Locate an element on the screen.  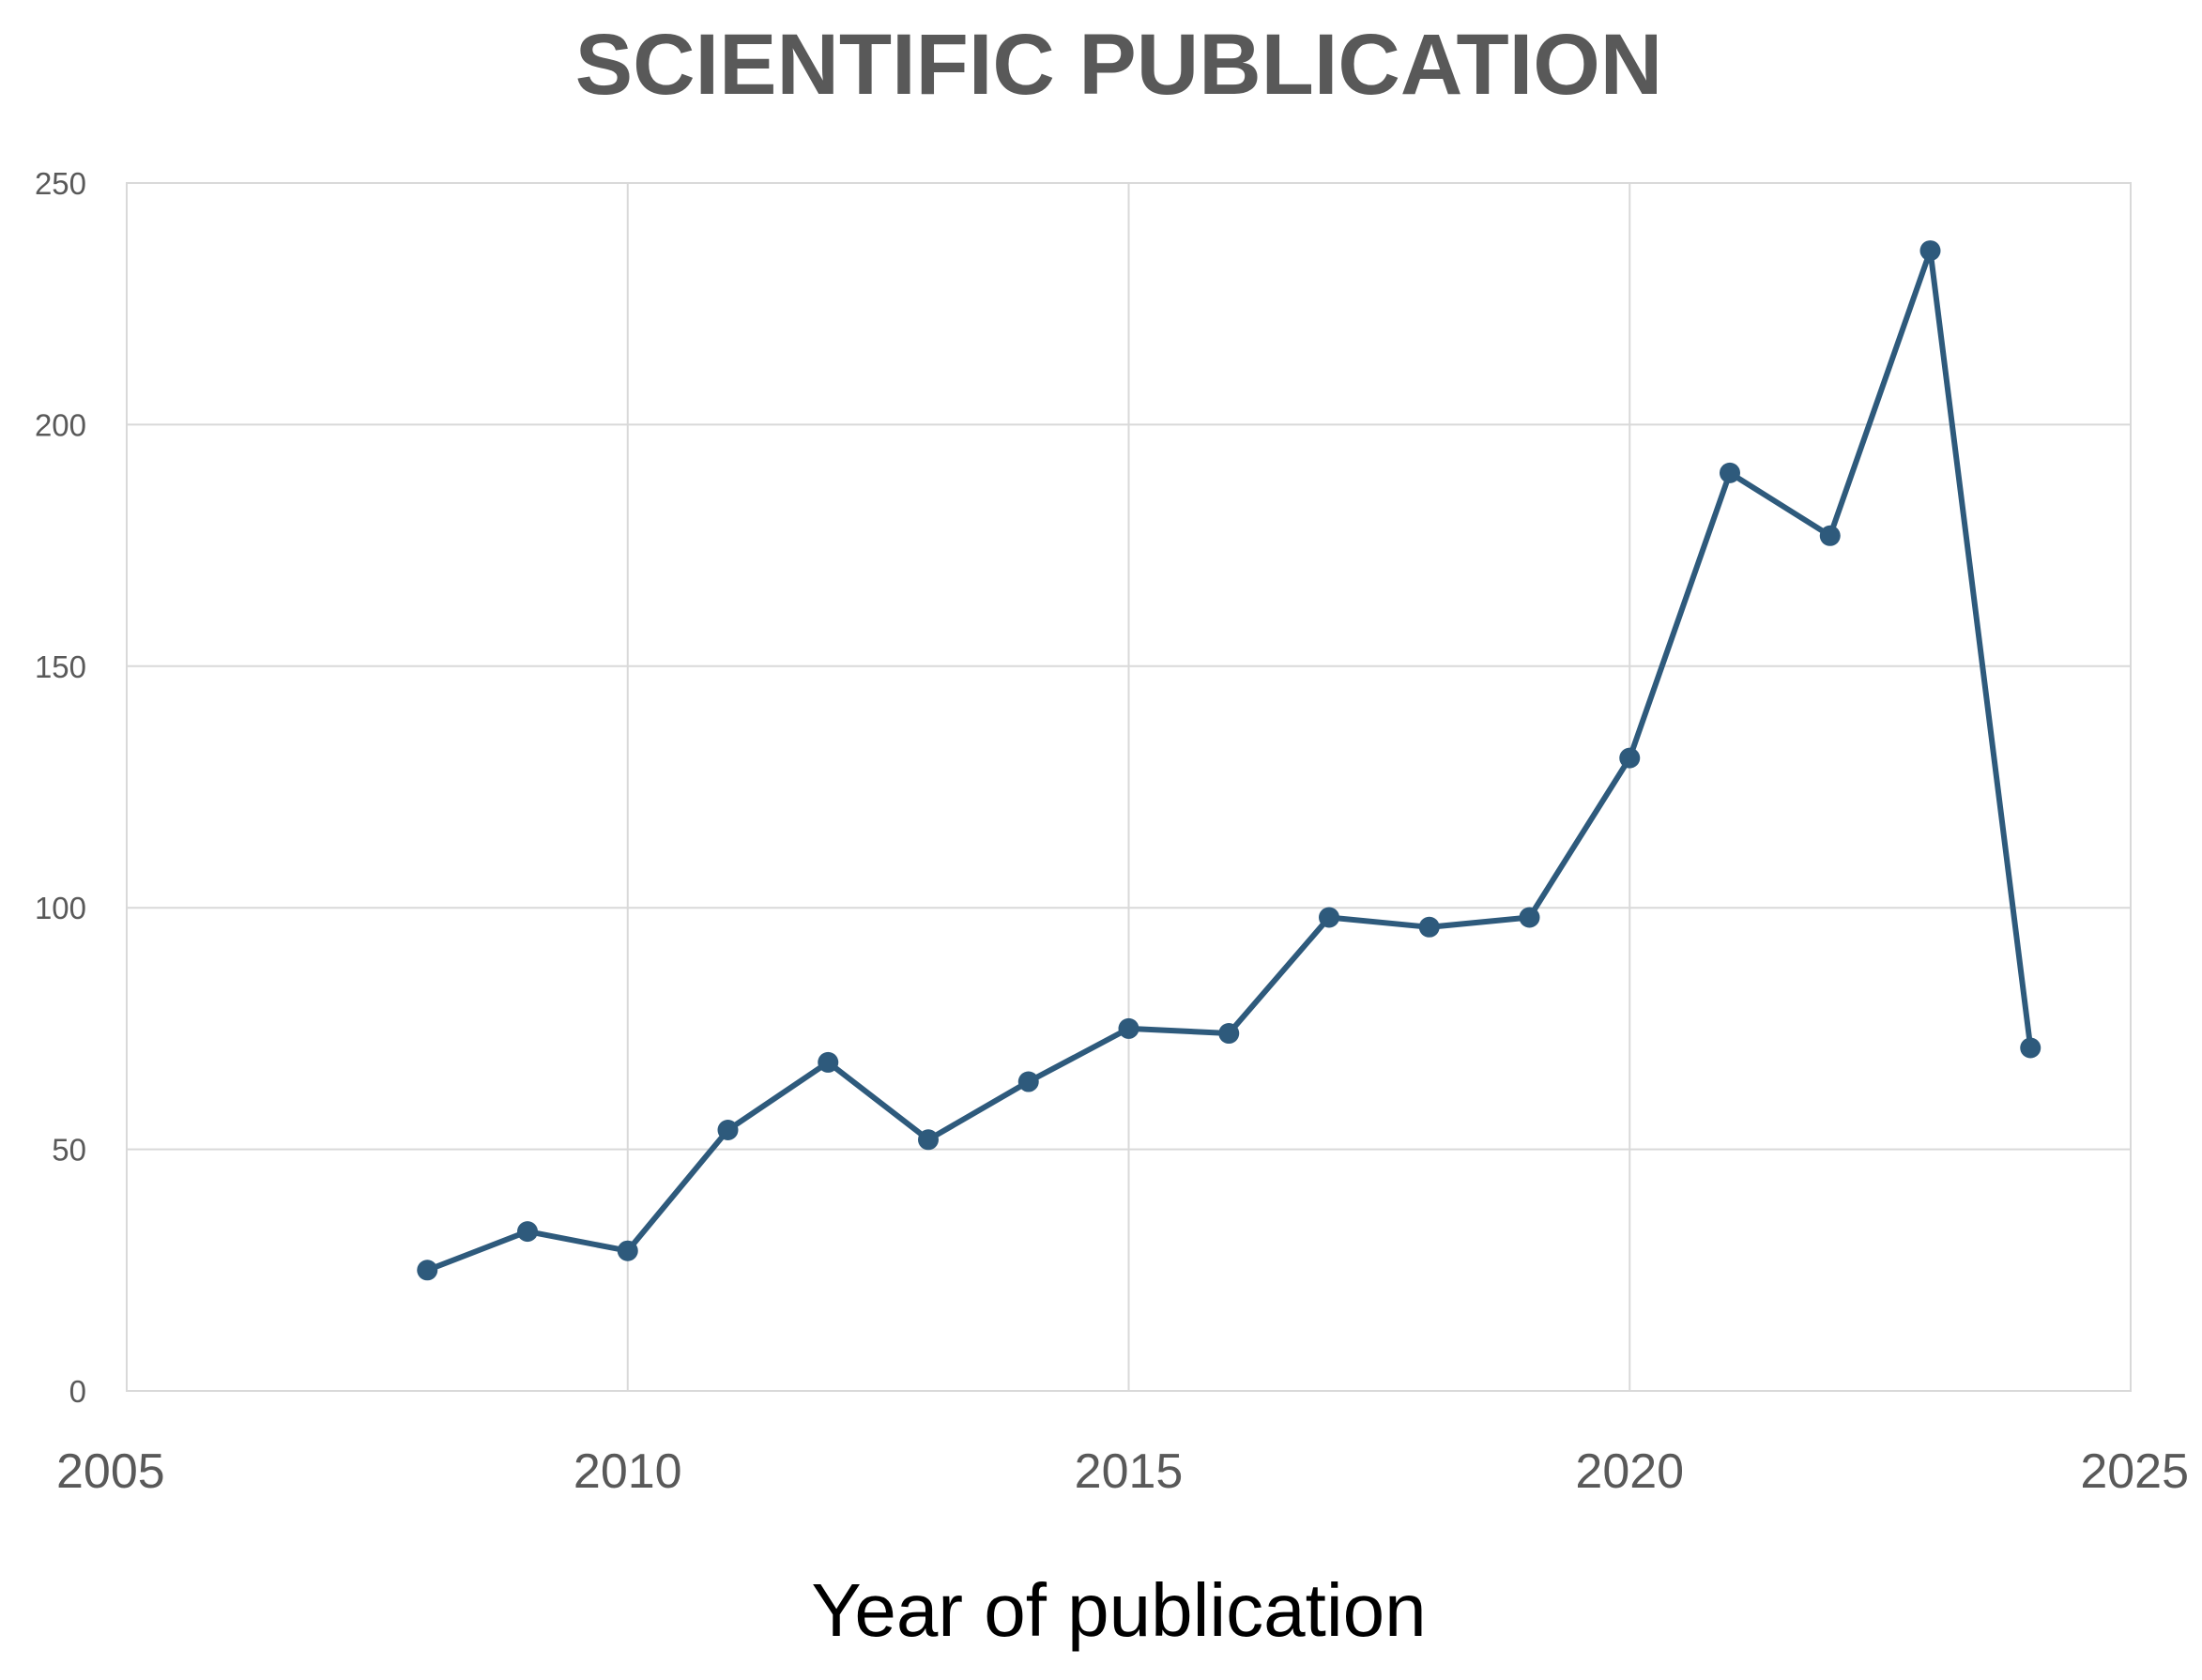
y-tick-label: 0 is located at coordinates (78, 1391).